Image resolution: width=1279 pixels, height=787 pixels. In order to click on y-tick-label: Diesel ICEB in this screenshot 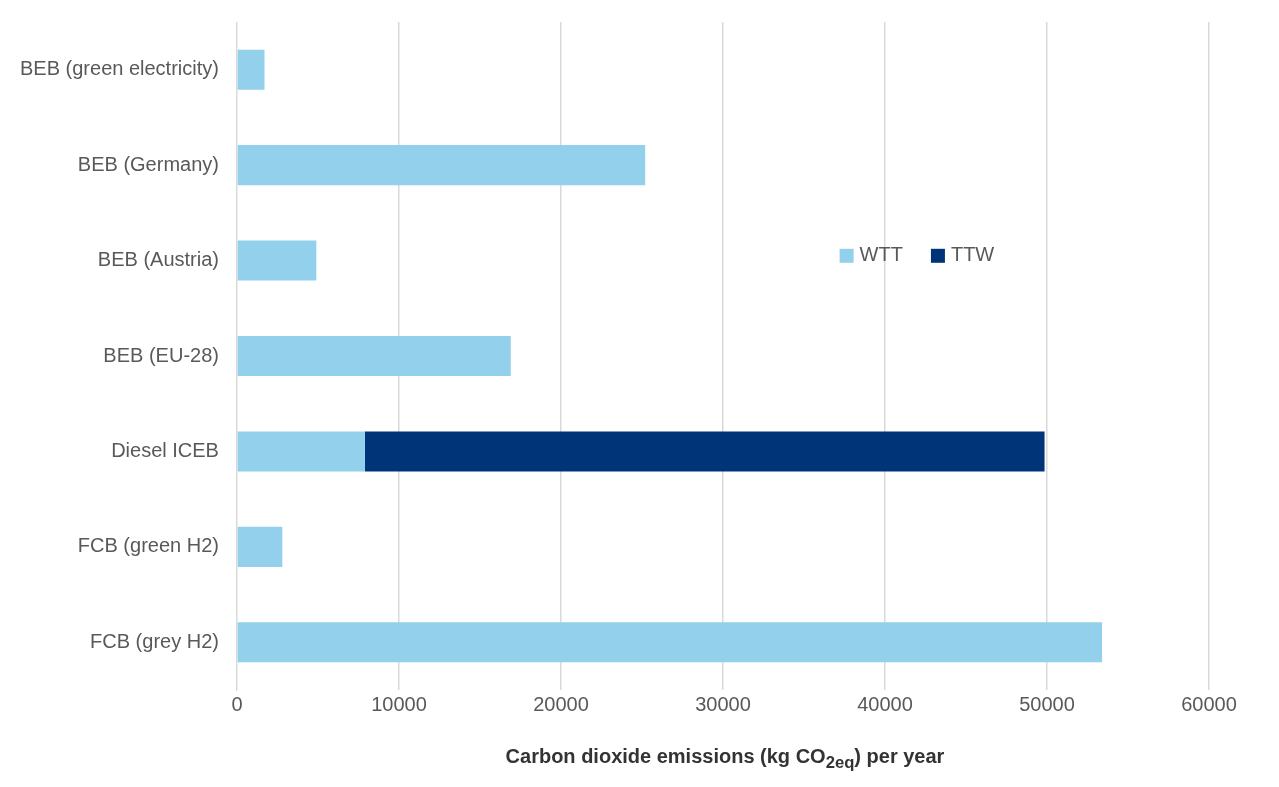, I will do `click(165, 449)`.